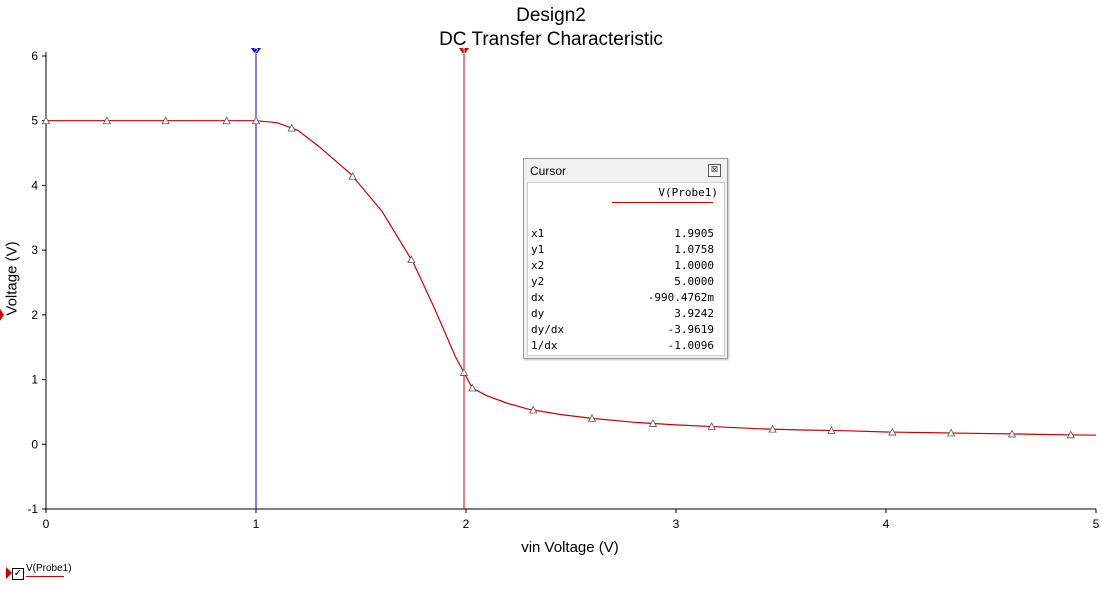 This screenshot has width=1102, height=590. I want to click on cursor-row-value: 1.9905, so click(694, 233).